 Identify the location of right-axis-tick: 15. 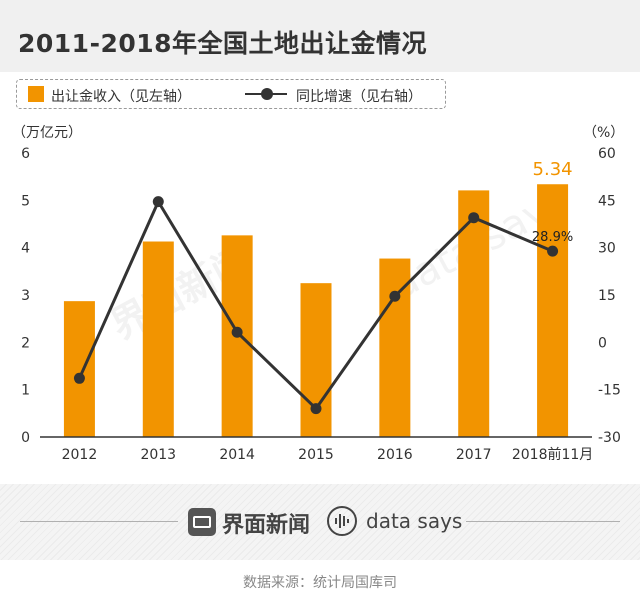
(607, 296).